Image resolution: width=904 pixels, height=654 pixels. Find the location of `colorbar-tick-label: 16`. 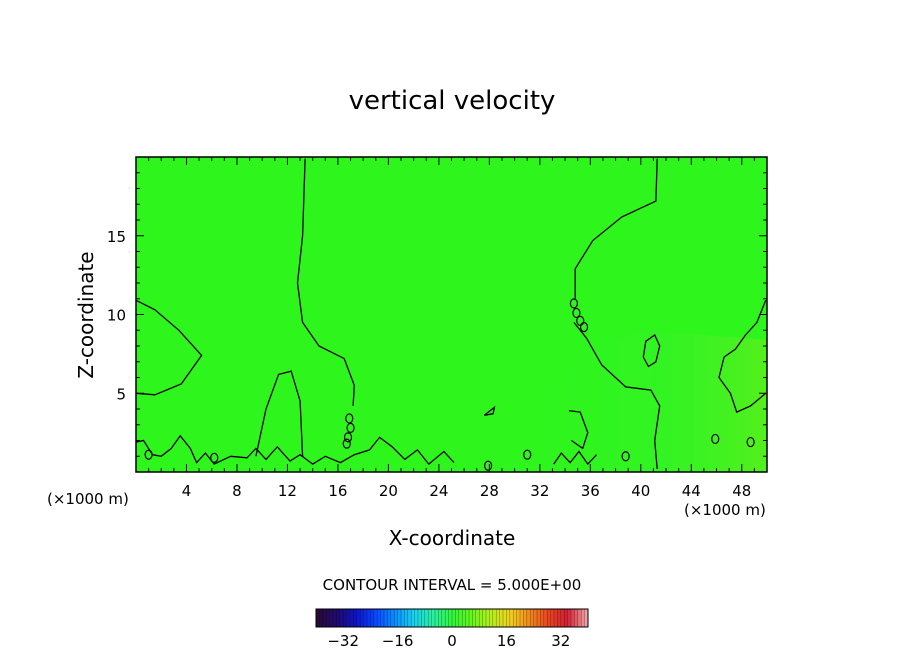

colorbar-tick-label: 16 is located at coordinates (506, 641).